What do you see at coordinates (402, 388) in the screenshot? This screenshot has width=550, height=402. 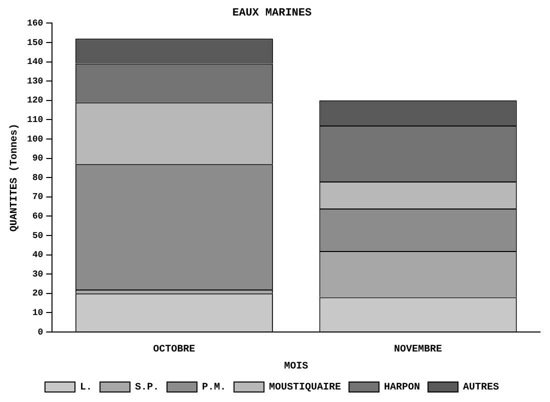 I see `legend-label: HARPON` at bounding box center [402, 388].